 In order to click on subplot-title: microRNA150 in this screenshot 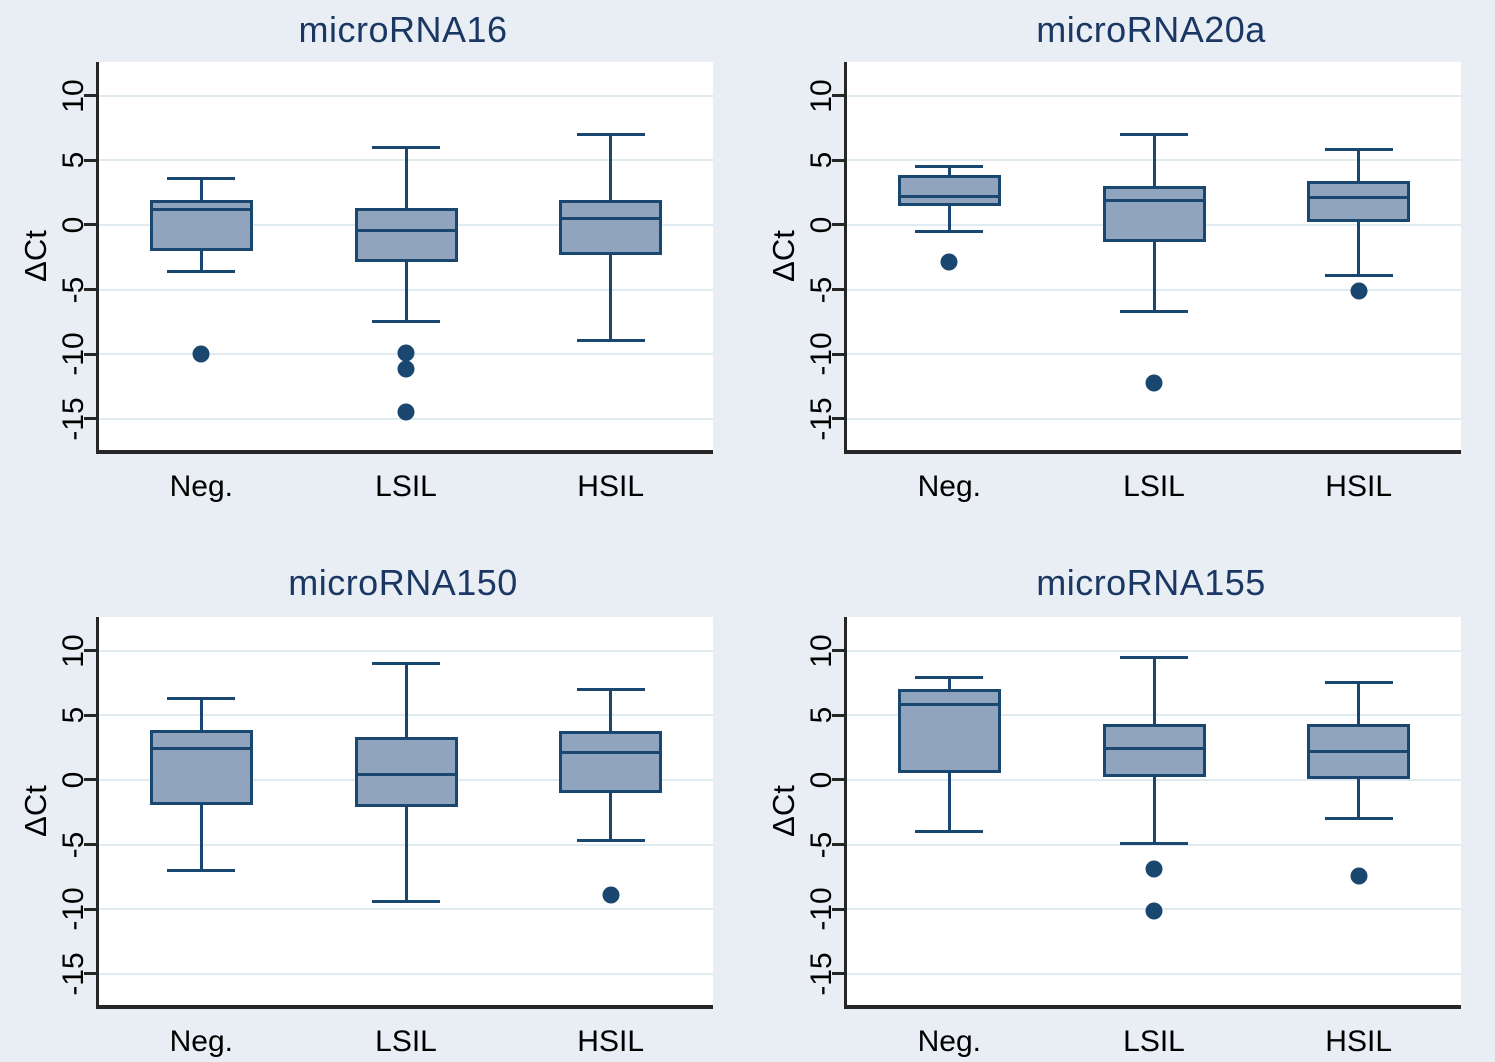, I will do `click(403, 582)`.